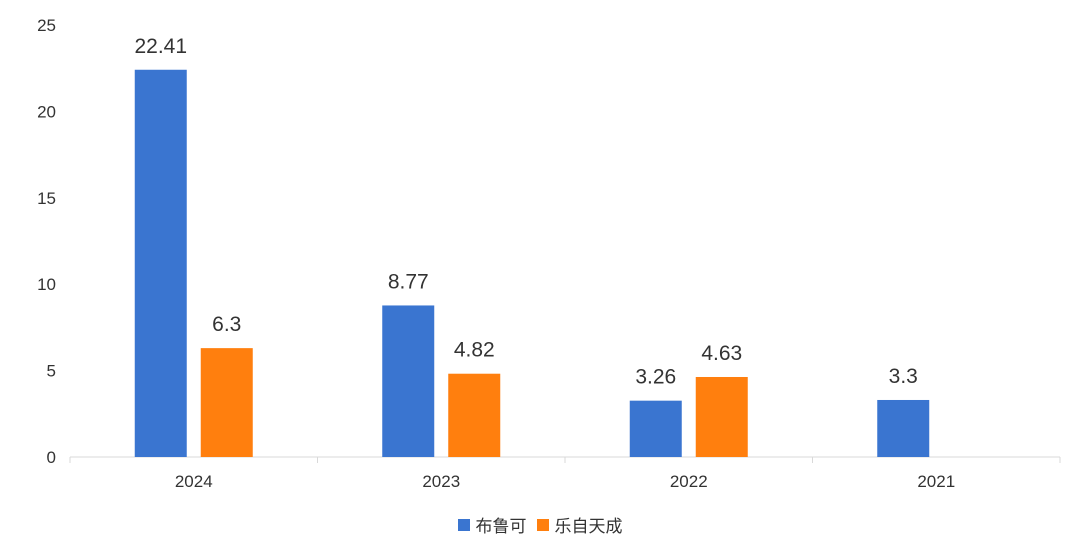 This screenshot has width=1080, height=554. I want to click on data-label-series-2-2024: 6.3, so click(226, 324).